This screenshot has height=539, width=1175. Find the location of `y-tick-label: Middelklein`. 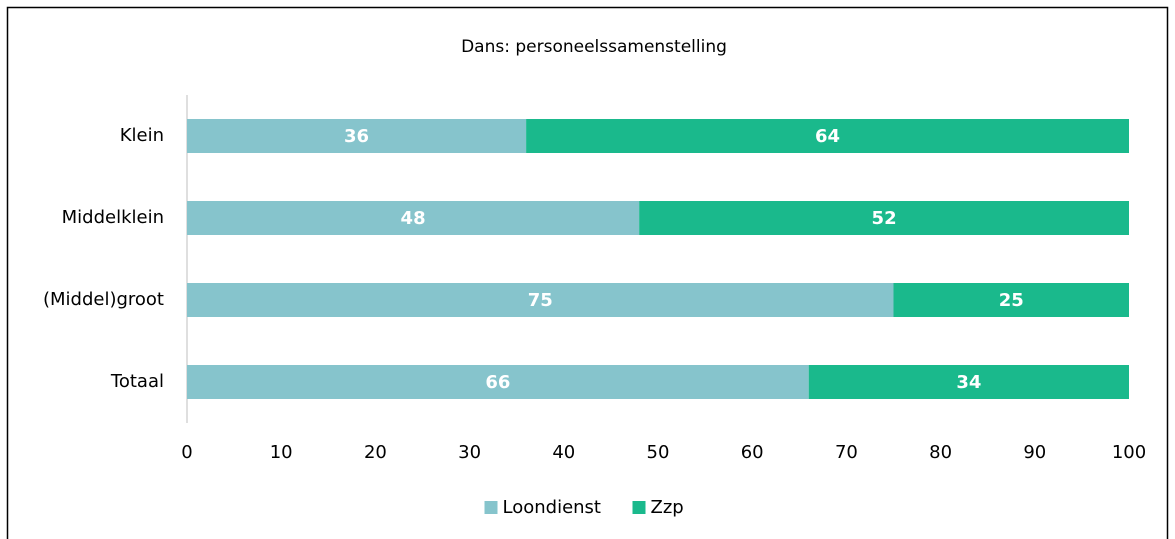

y-tick-label: Middelklein is located at coordinates (113, 217).